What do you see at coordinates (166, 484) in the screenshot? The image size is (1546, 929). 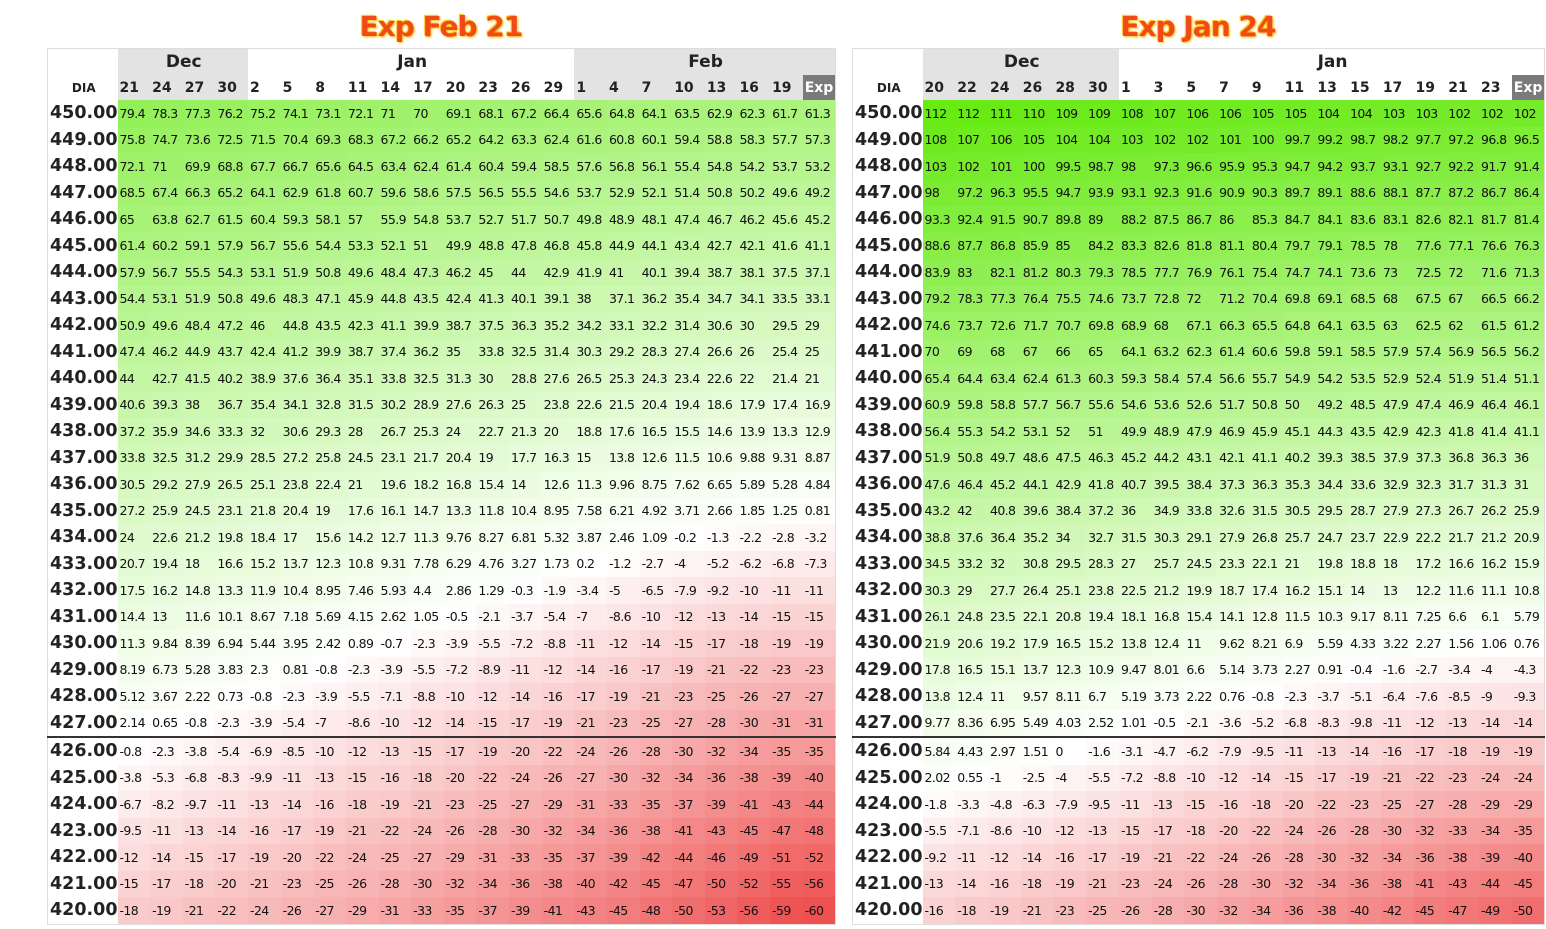 I see `cell-value: 29.2` at bounding box center [166, 484].